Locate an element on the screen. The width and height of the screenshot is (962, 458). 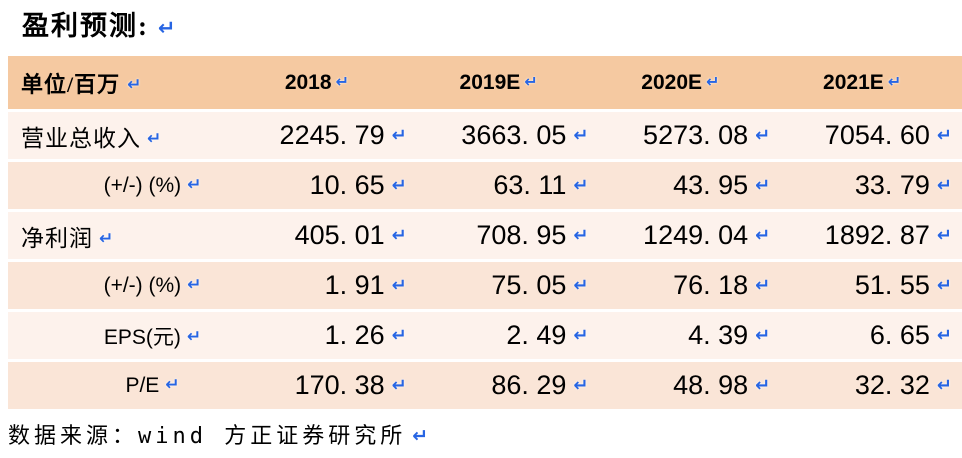
page-title: 盈利预测: ↵ is located at coordinates (481, 23).